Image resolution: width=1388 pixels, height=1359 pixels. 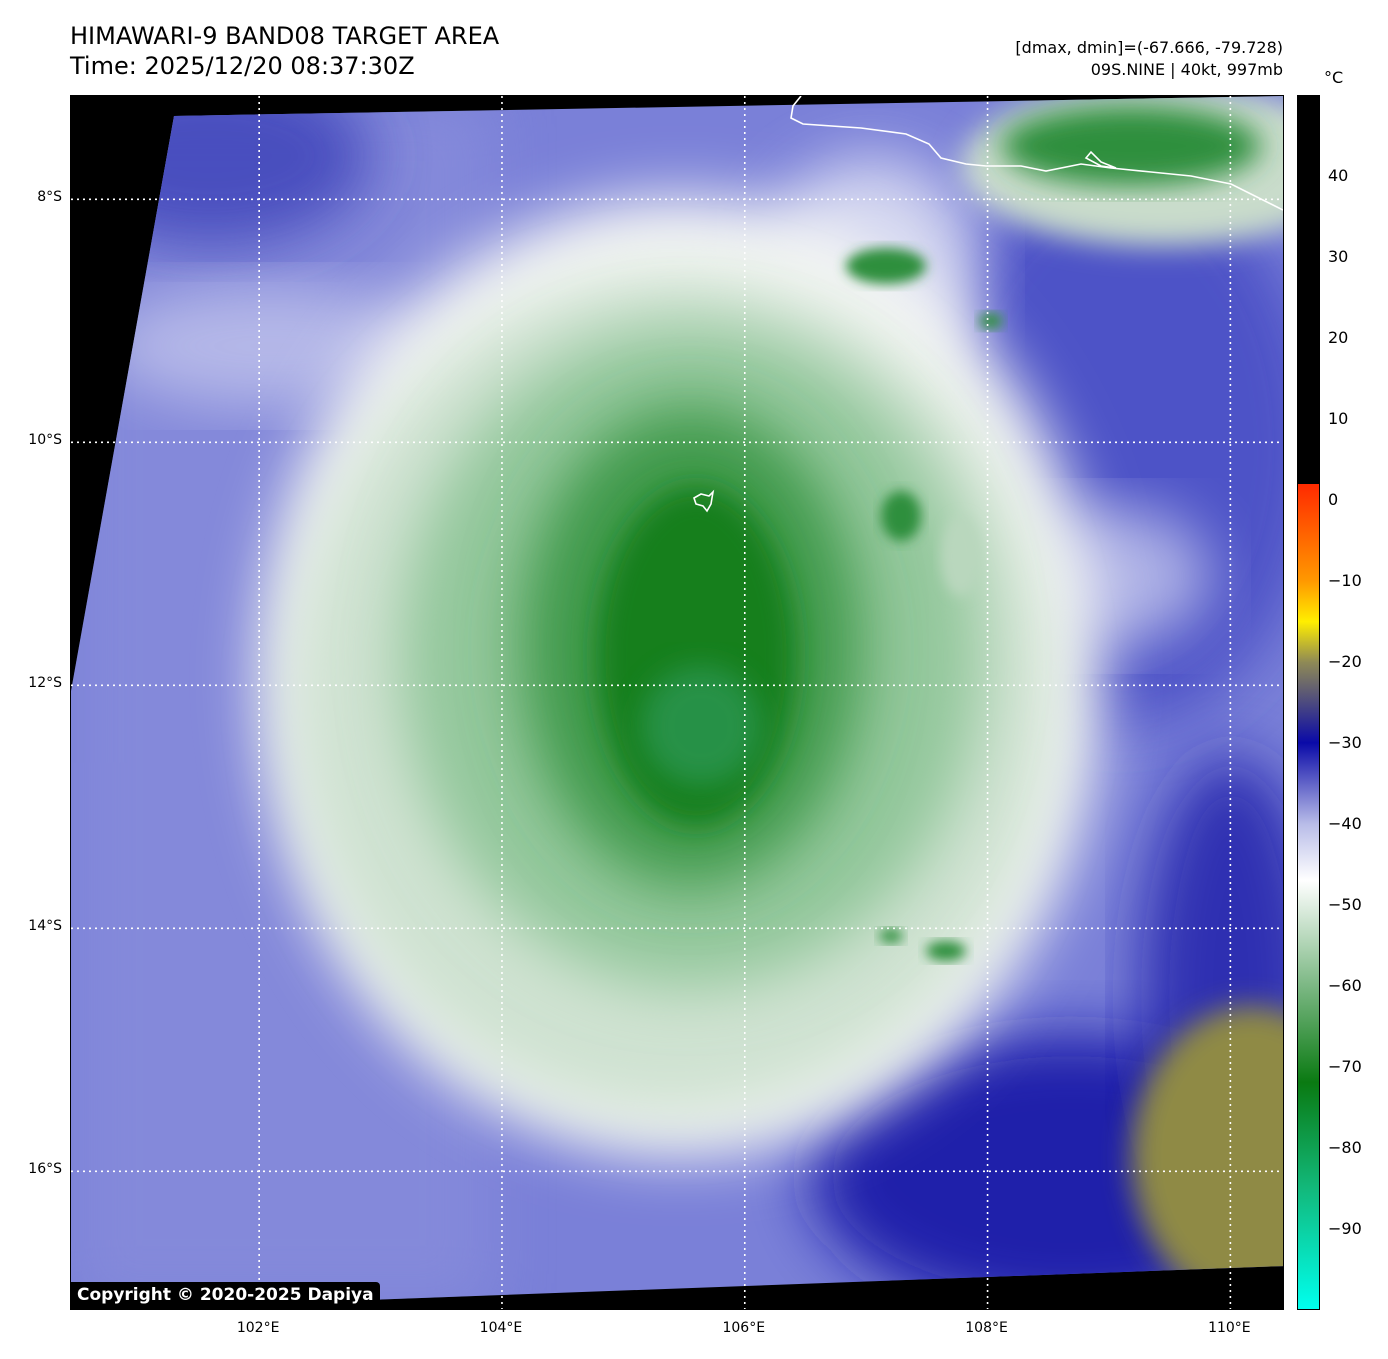 I want to click on colorbar-tick-label: −80, so click(x=1345, y=1147).